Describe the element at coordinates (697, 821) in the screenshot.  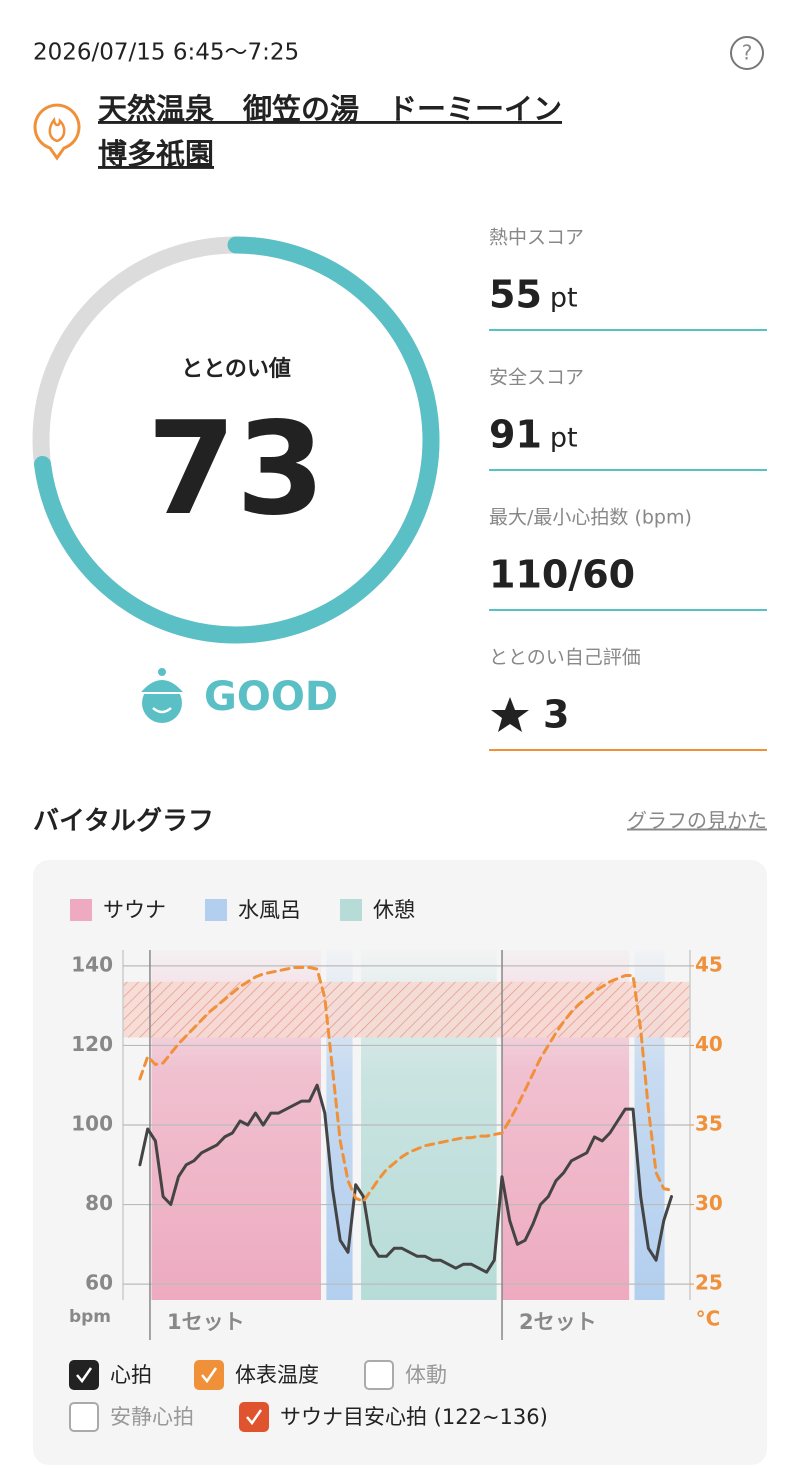
I see `help-link: グラフの見かた` at that location.